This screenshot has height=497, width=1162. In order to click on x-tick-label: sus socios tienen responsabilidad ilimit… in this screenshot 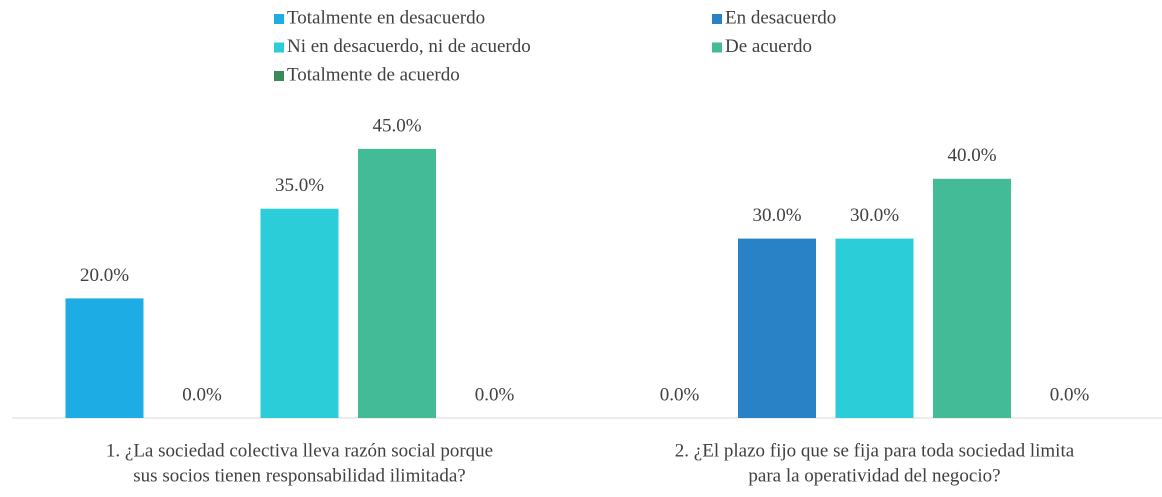, I will do `click(299, 475)`.